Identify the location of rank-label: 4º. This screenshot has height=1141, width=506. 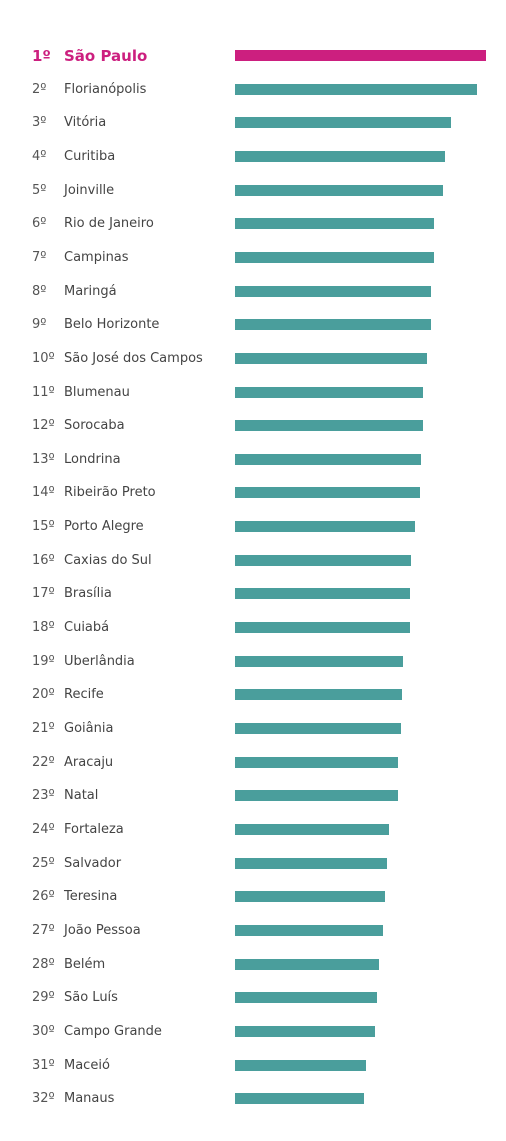
(39, 156).